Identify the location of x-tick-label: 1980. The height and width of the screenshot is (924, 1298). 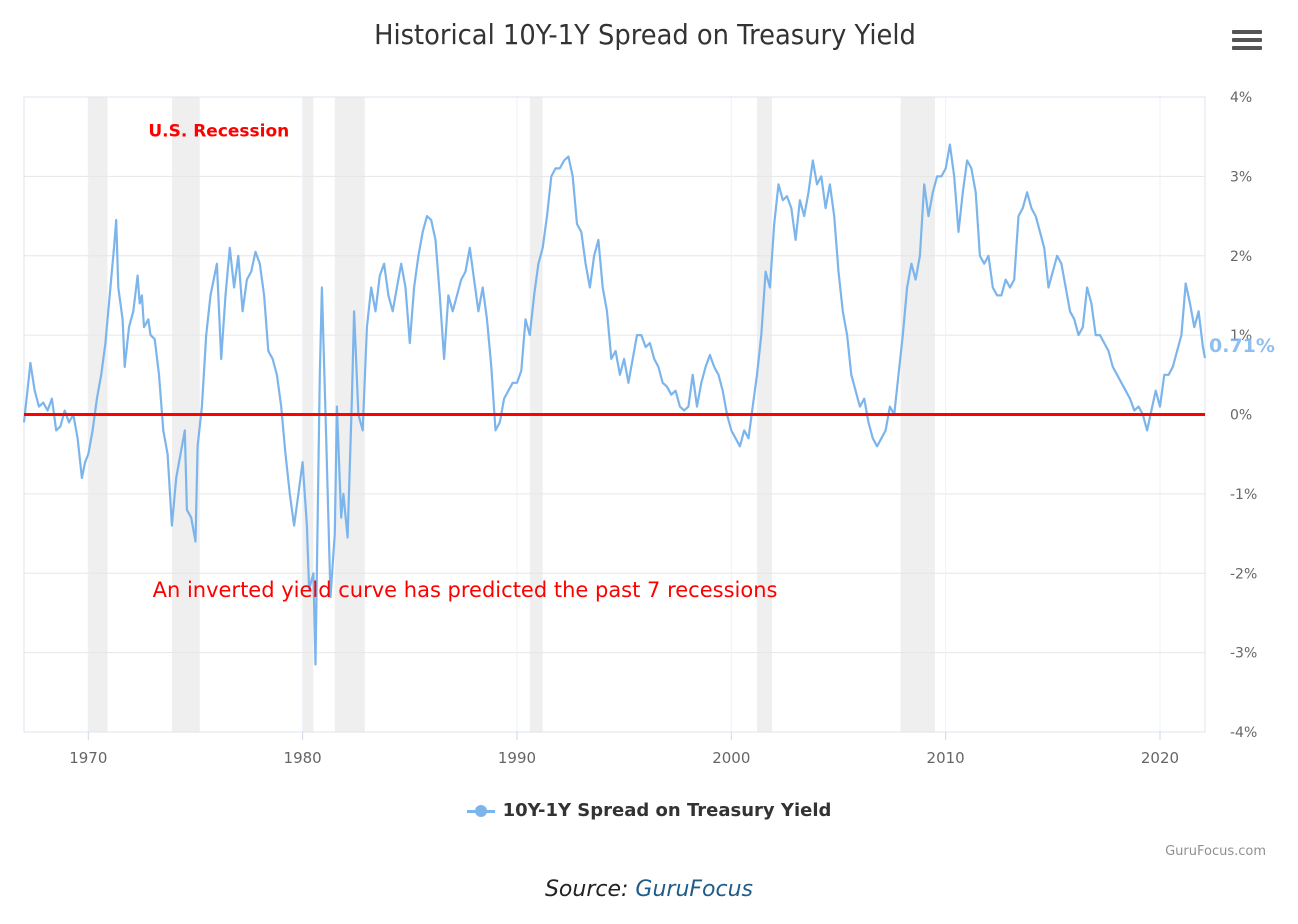
(303, 758).